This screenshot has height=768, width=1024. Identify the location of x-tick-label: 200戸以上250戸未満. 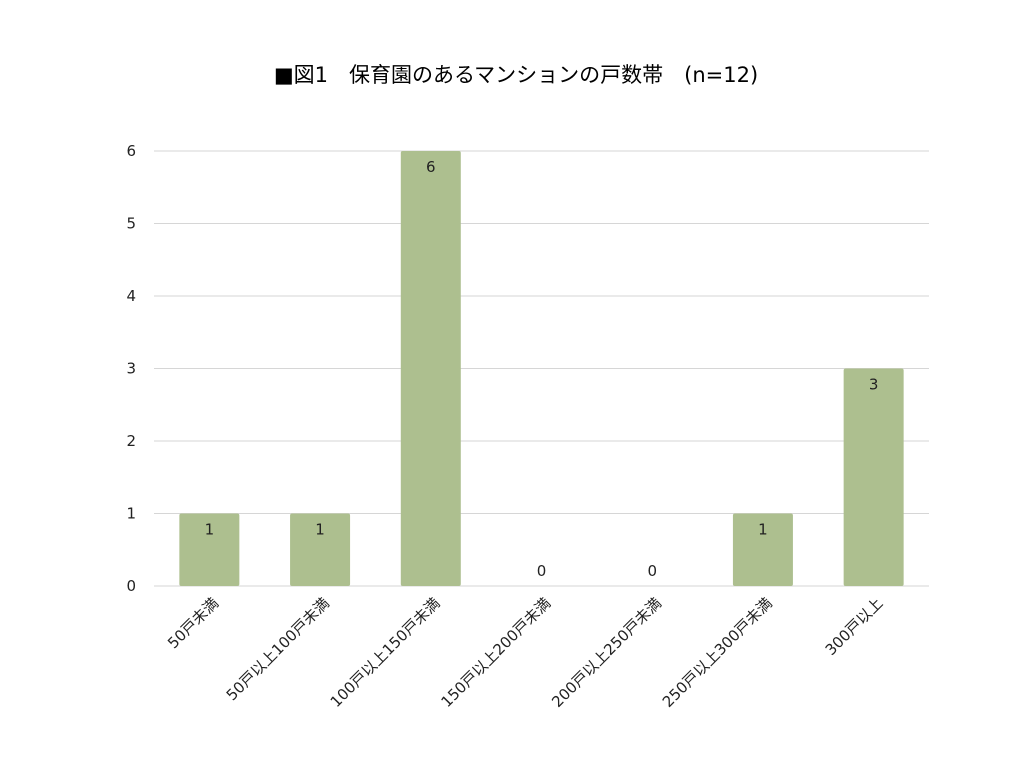
(606, 652).